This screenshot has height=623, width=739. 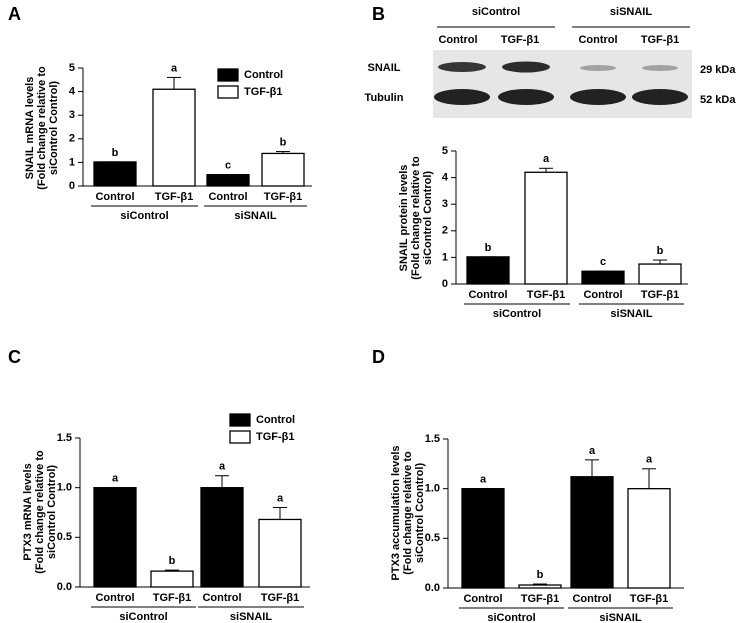 I want to click on y-axis-label: siControl Ccontrol), so click(x=420, y=513).